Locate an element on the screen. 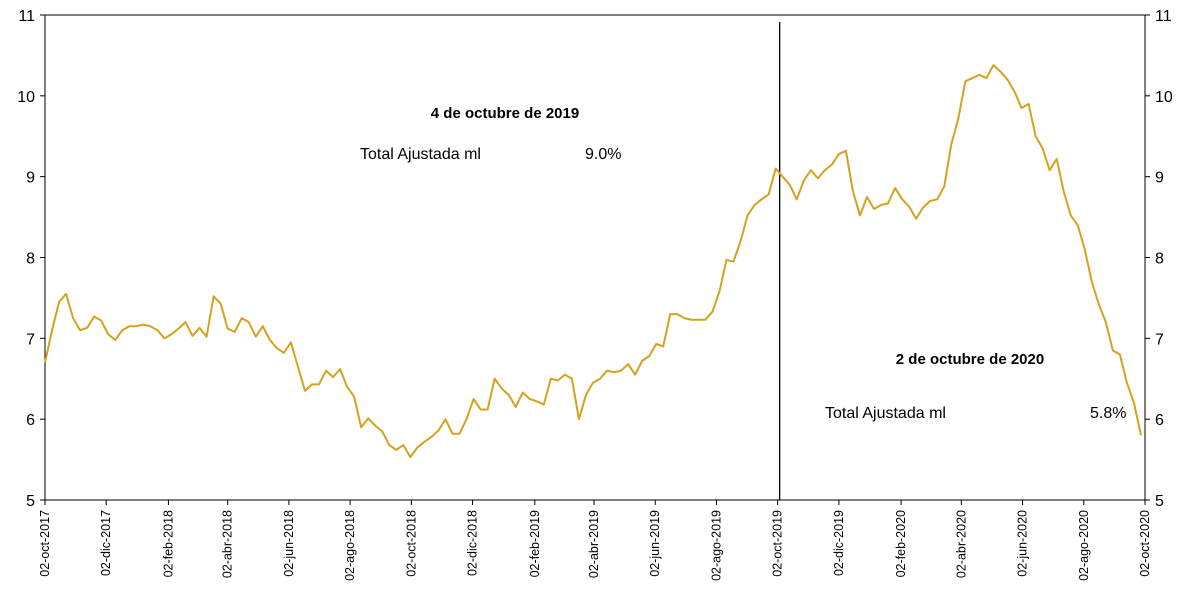 Image resolution: width=1191 pixels, height=606 pixels. x-tick-label: 02-jun-2018 is located at coordinates (289, 543).